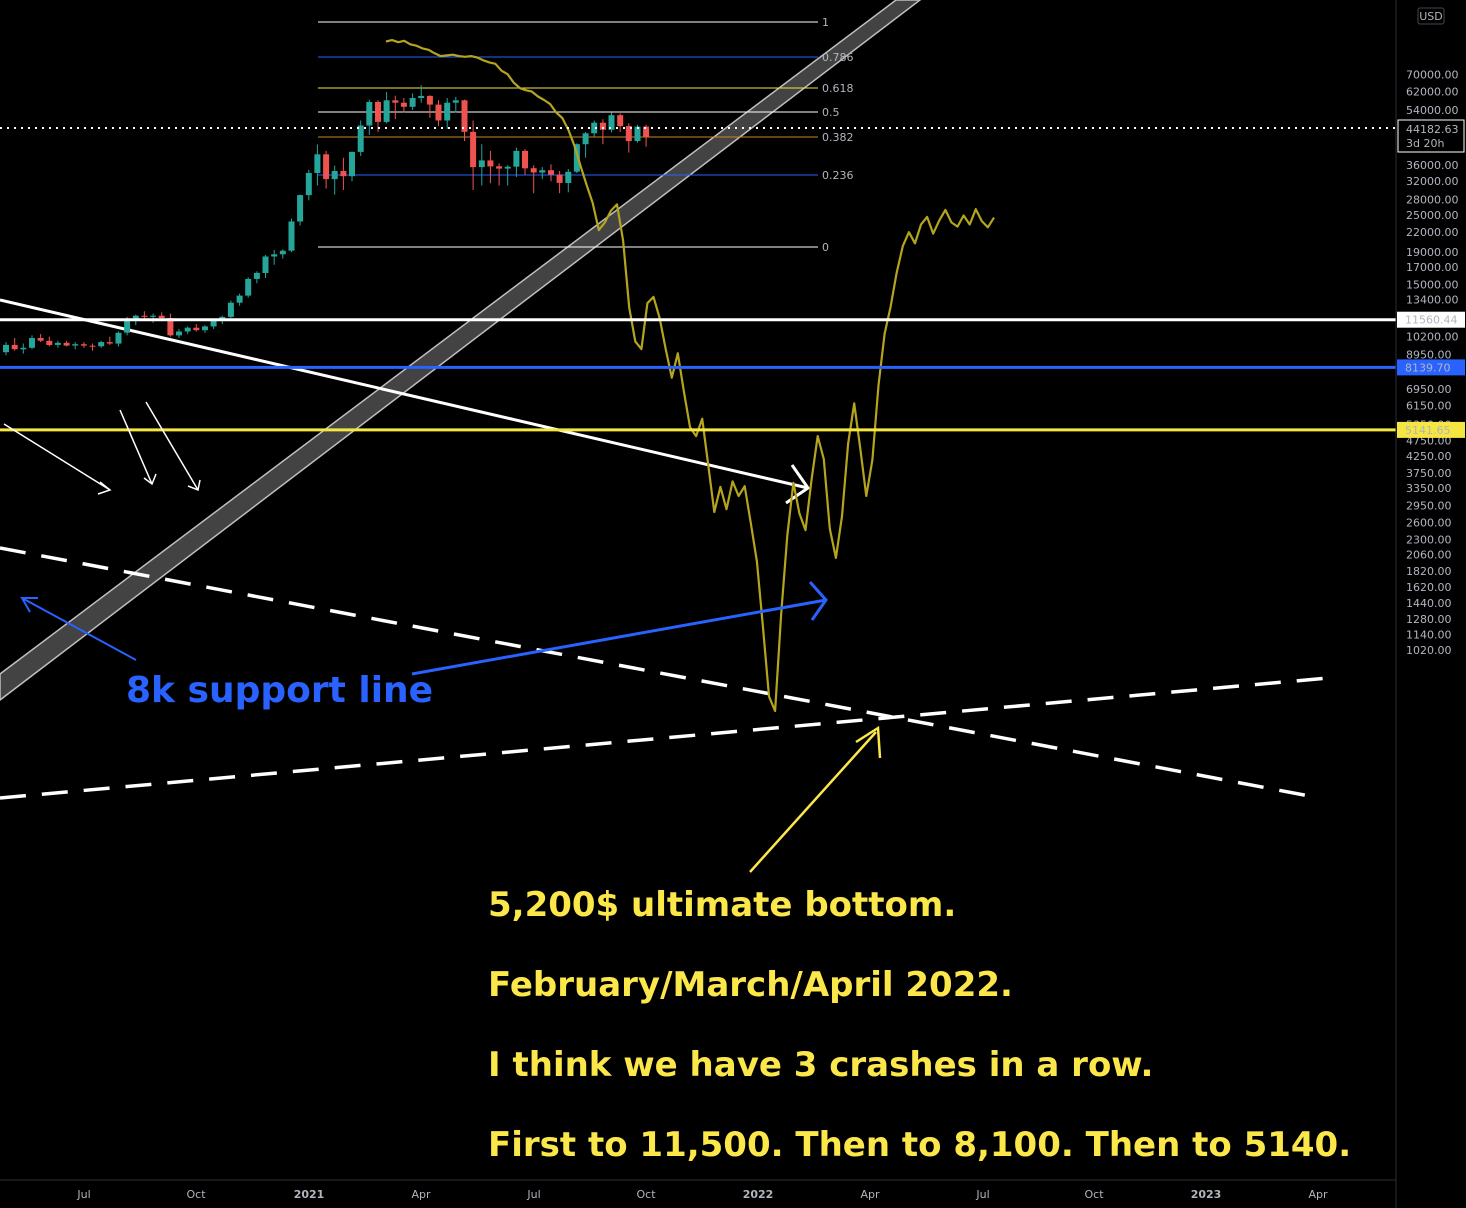  Describe the element at coordinates (404, 394) in the screenshot. I see `descending-trendline` at that location.